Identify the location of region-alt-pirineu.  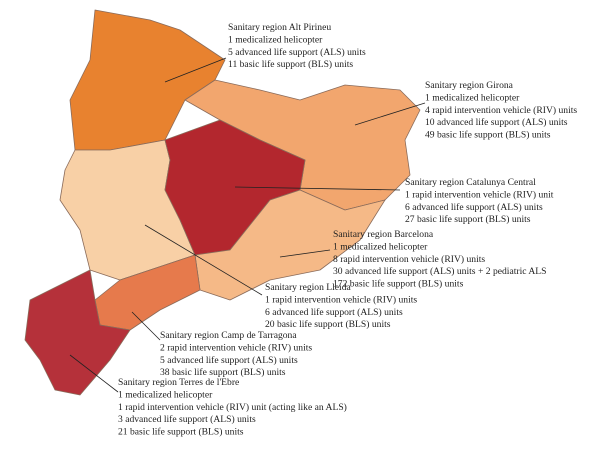
(147, 80).